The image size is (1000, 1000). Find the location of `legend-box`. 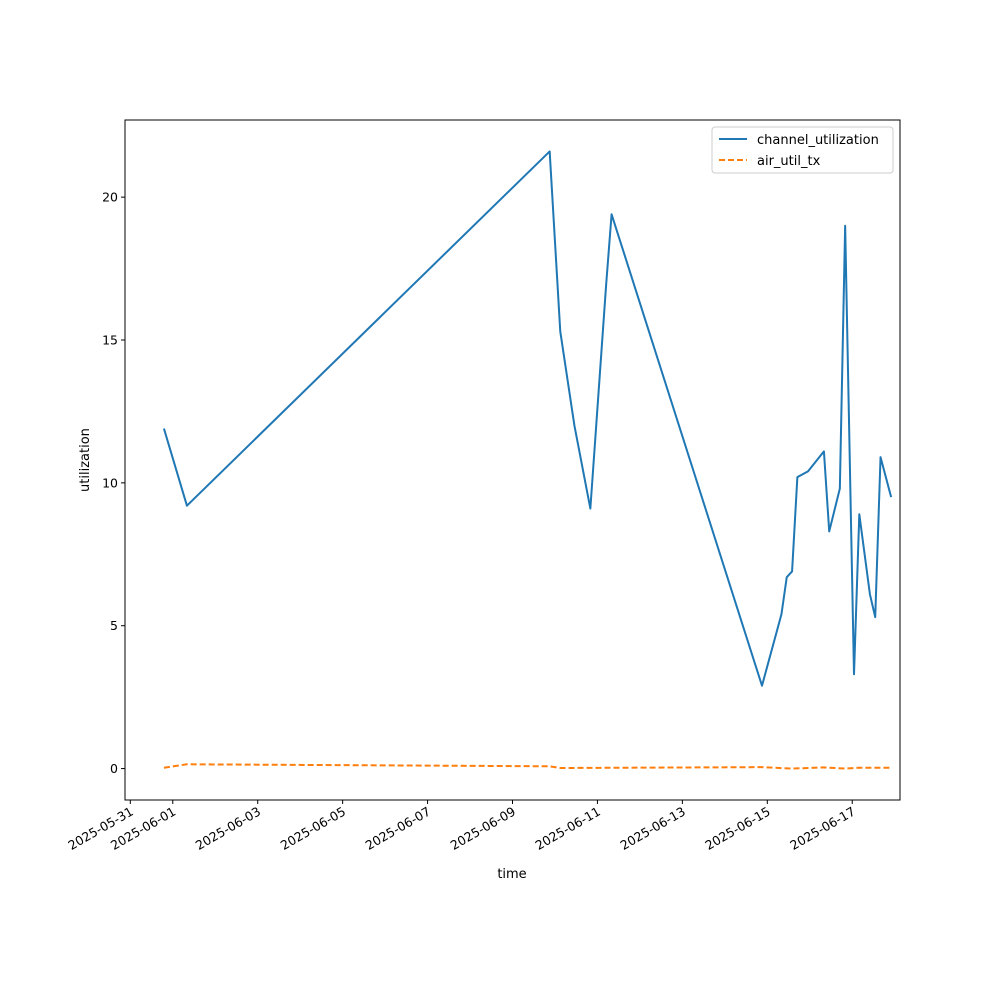

legend-box is located at coordinates (802, 150).